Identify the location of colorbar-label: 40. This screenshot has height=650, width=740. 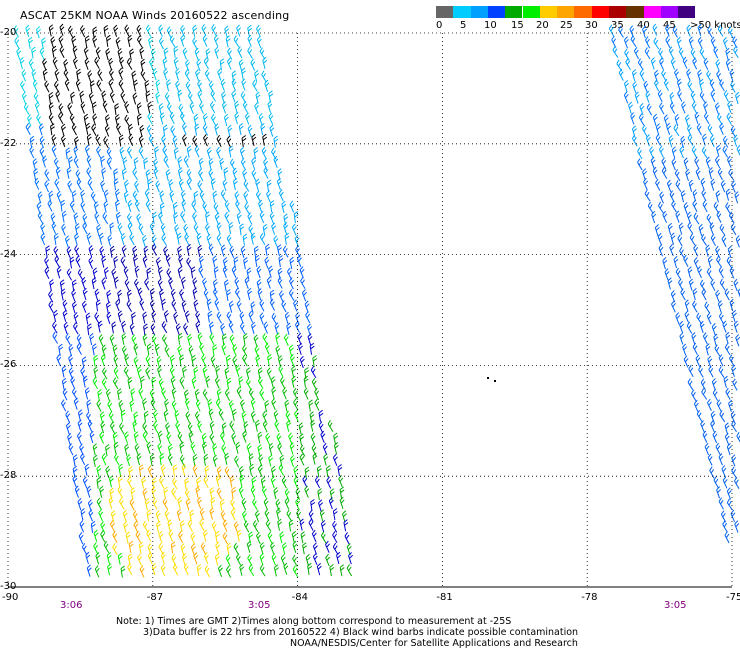
(643, 25).